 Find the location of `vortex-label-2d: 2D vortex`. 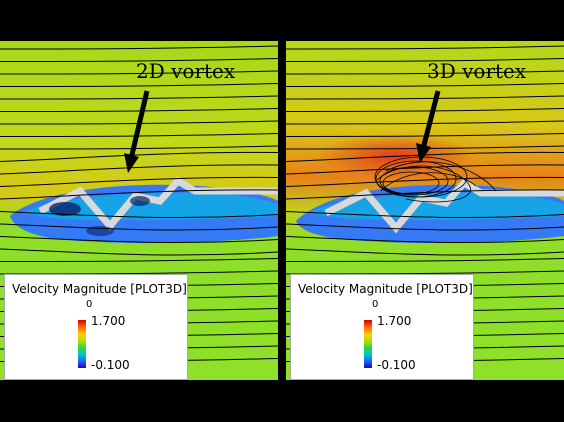

vortex-label-2d: 2D vortex is located at coordinates (186, 71).